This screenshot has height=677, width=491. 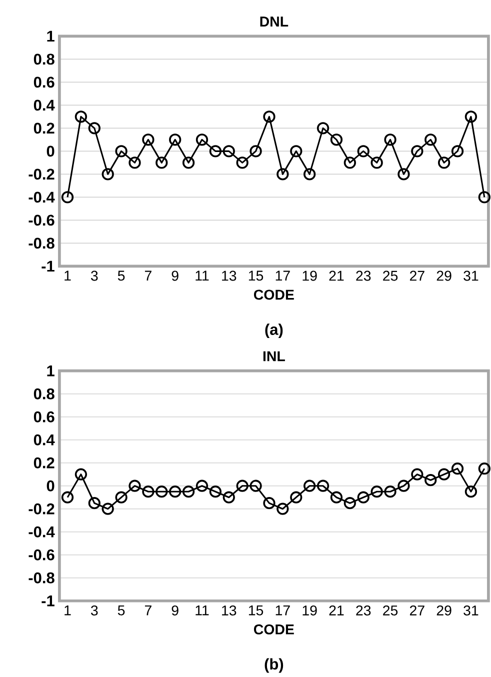 I want to click on chart-title: INL, so click(x=274, y=356).